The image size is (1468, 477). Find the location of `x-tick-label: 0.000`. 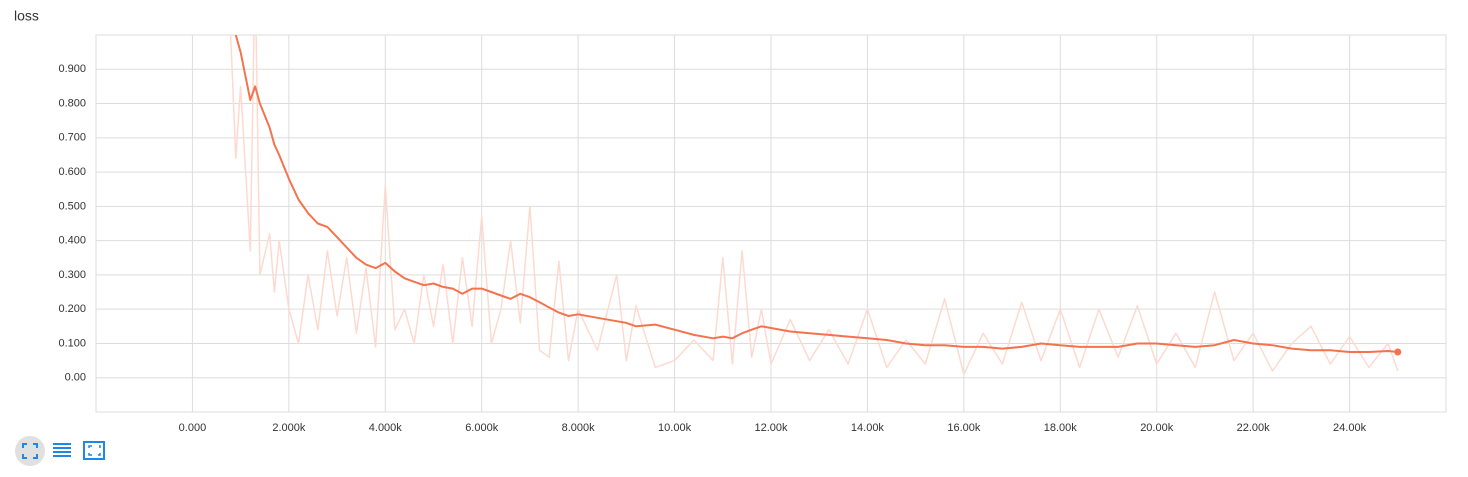

x-tick-label: 0.000 is located at coordinates (193, 428).